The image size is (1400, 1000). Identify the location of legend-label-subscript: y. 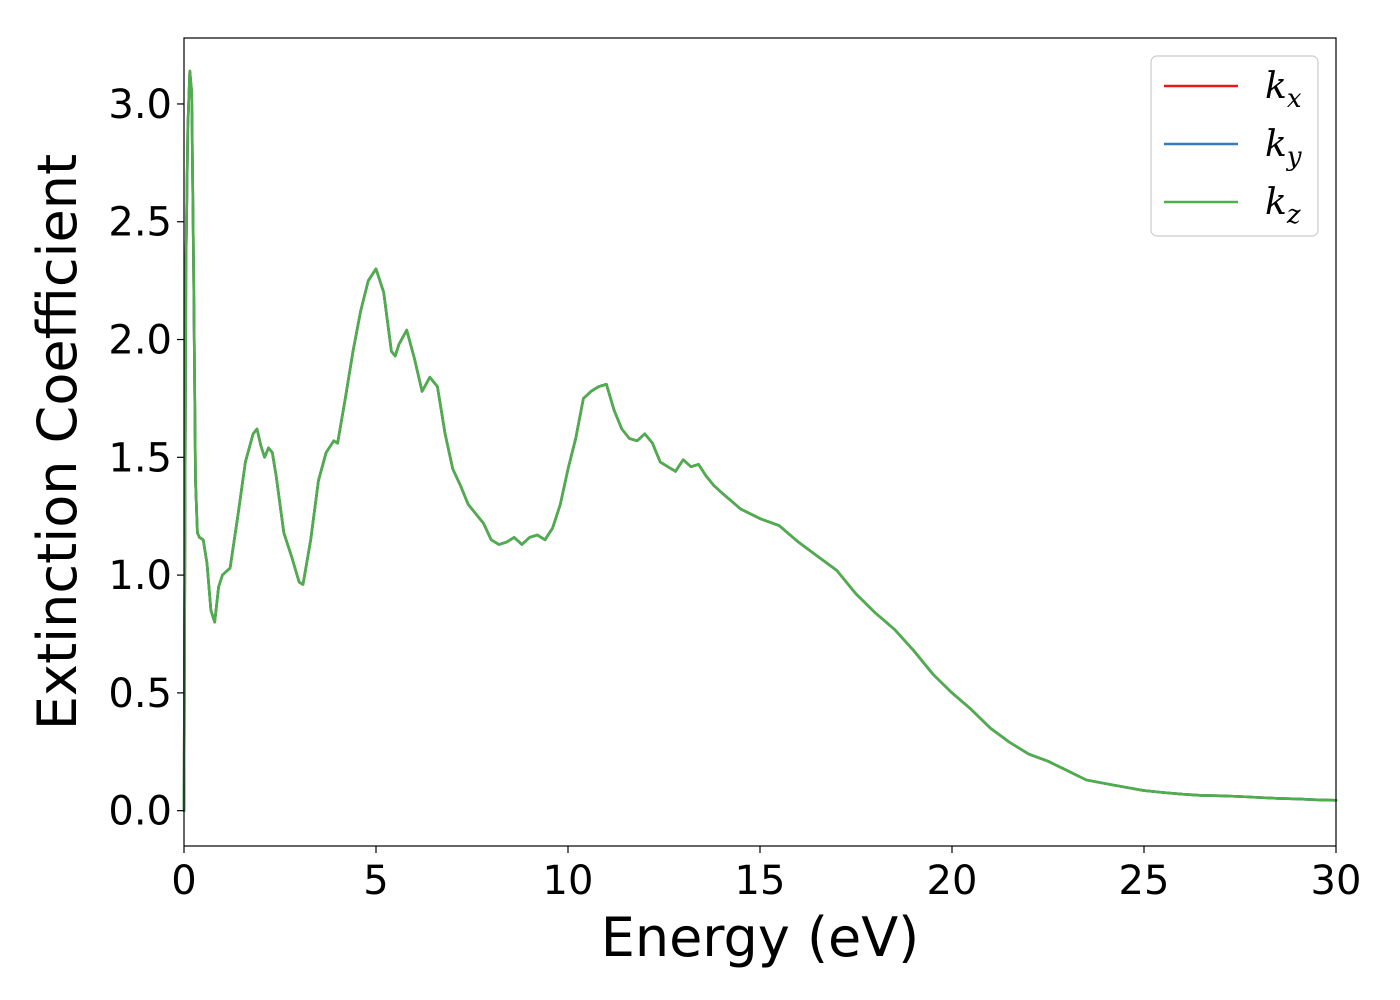
(1294, 157).